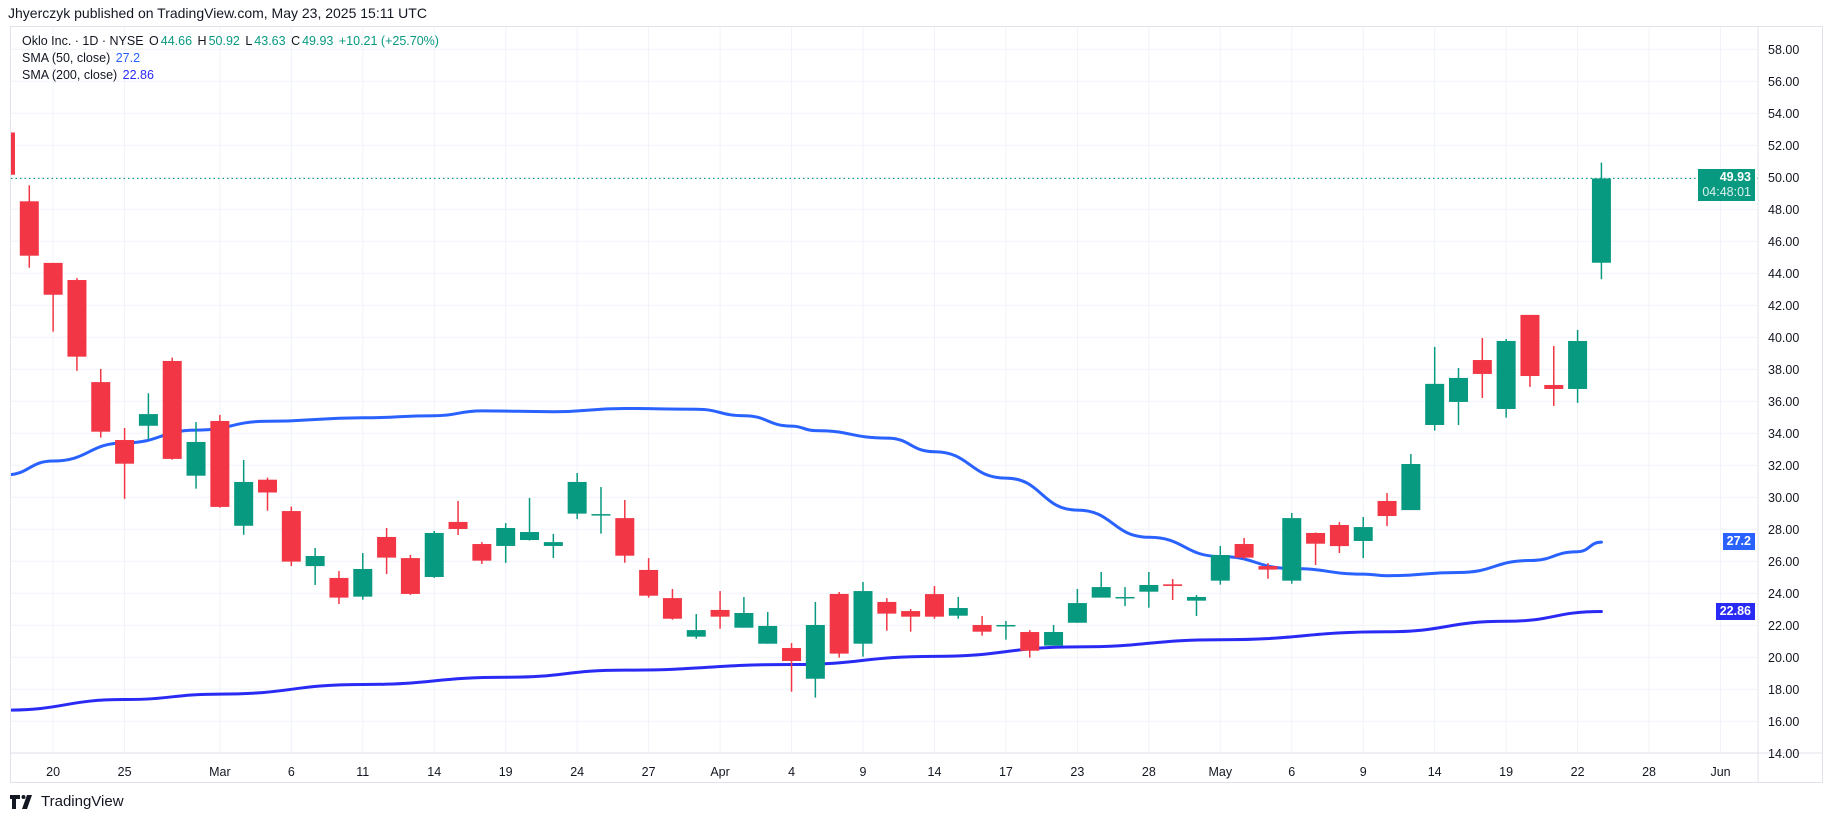 This screenshot has width=1835, height=820. Describe the element at coordinates (1783, 434) in the screenshot. I see `price-tick-label: 34.00` at that location.